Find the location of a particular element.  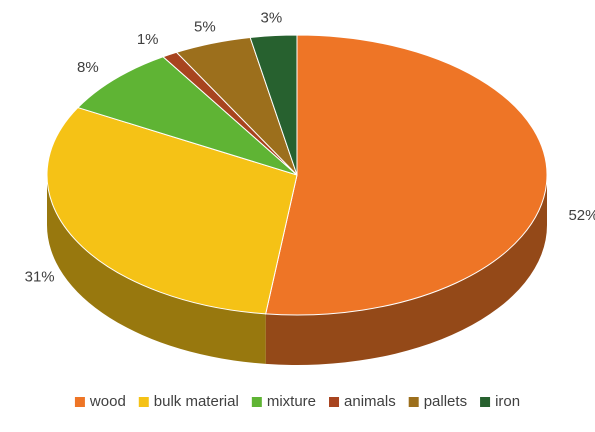

pie-slice-iron is located at coordinates (273, 105).